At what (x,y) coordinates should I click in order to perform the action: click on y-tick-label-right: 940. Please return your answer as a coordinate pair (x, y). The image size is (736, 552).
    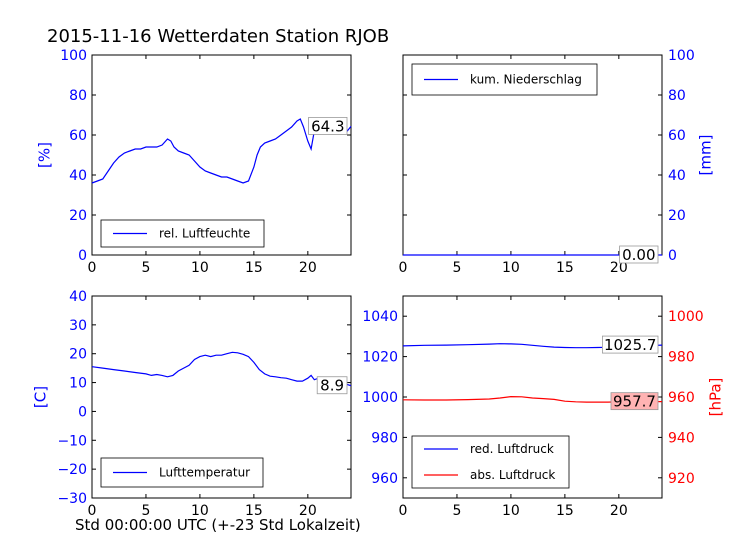
    Looking at the image, I should click on (681, 438).